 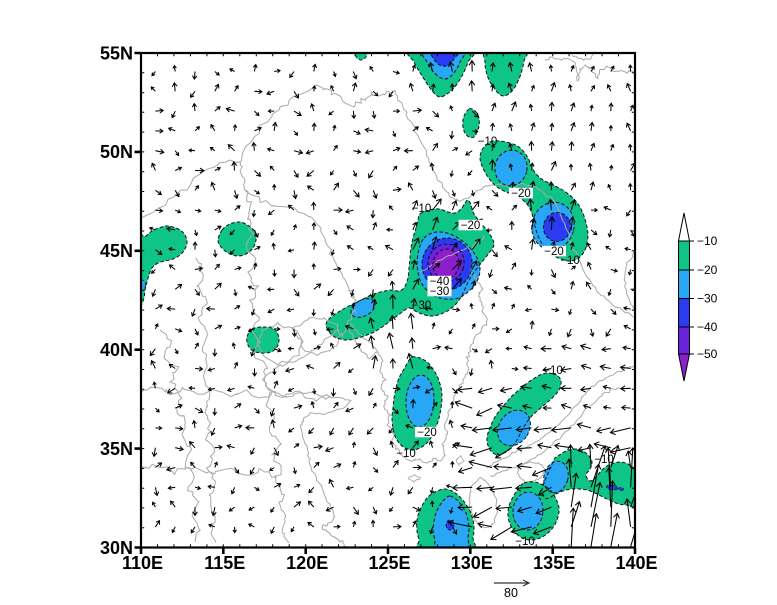 I want to click on svg-text: 130E, so click(x=472, y=563).